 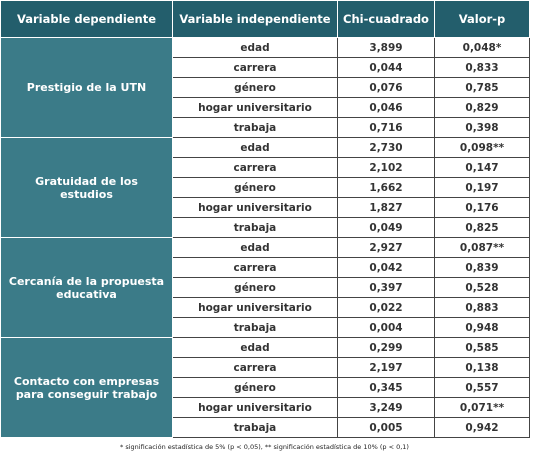 I want to click on chi-square: 0,397, so click(x=386, y=287).